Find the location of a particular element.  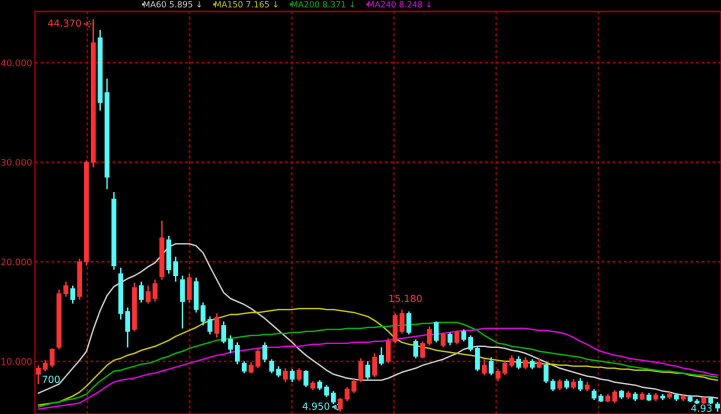

y-tick-label: 20.000 is located at coordinates (16, 262).